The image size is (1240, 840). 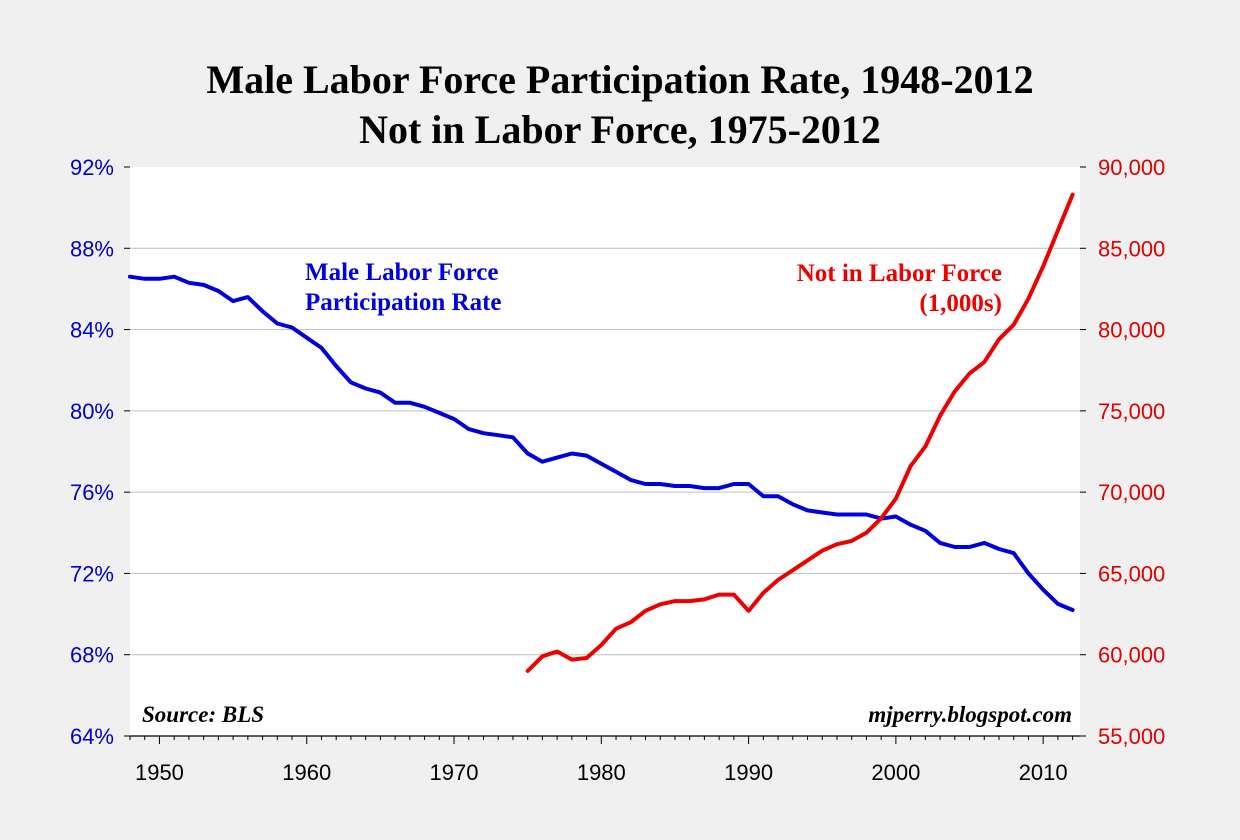 What do you see at coordinates (403, 302) in the screenshot?
I see `series-label-participation-line2: Participation Rate` at bounding box center [403, 302].